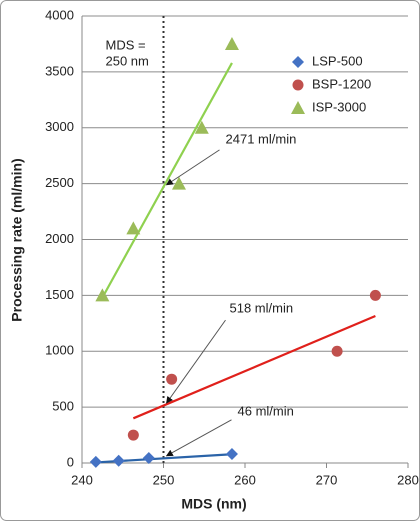 This screenshot has width=420, height=526. What do you see at coordinates (164, 479) in the screenshot?
I see `x-tick-label: 250` at bounding box center [164, 479].